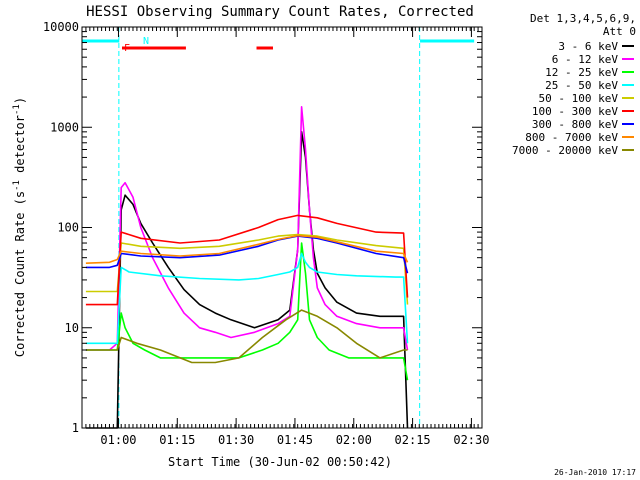  I want to click on y-tick-label: 1, so click(75, 428).